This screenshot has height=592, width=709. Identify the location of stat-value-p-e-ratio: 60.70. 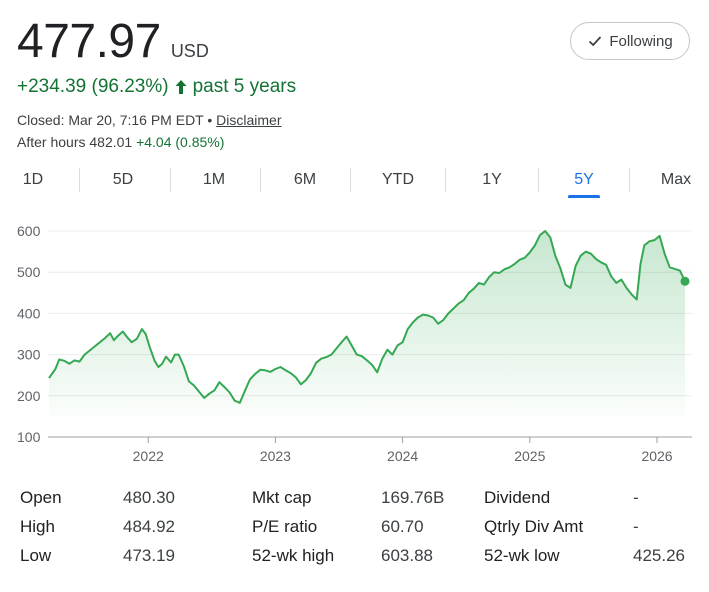
(402, 526).